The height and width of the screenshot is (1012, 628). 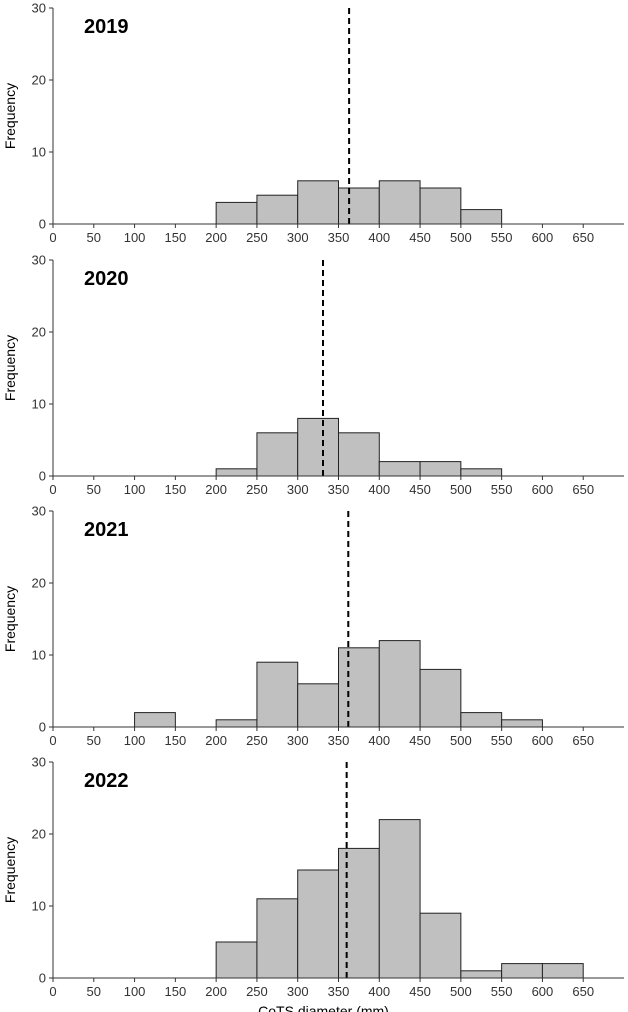 What do you see at coordinates (106, 279) in the screenshot?
I see `panel-title: 2020` at bounding box center [106, 279].